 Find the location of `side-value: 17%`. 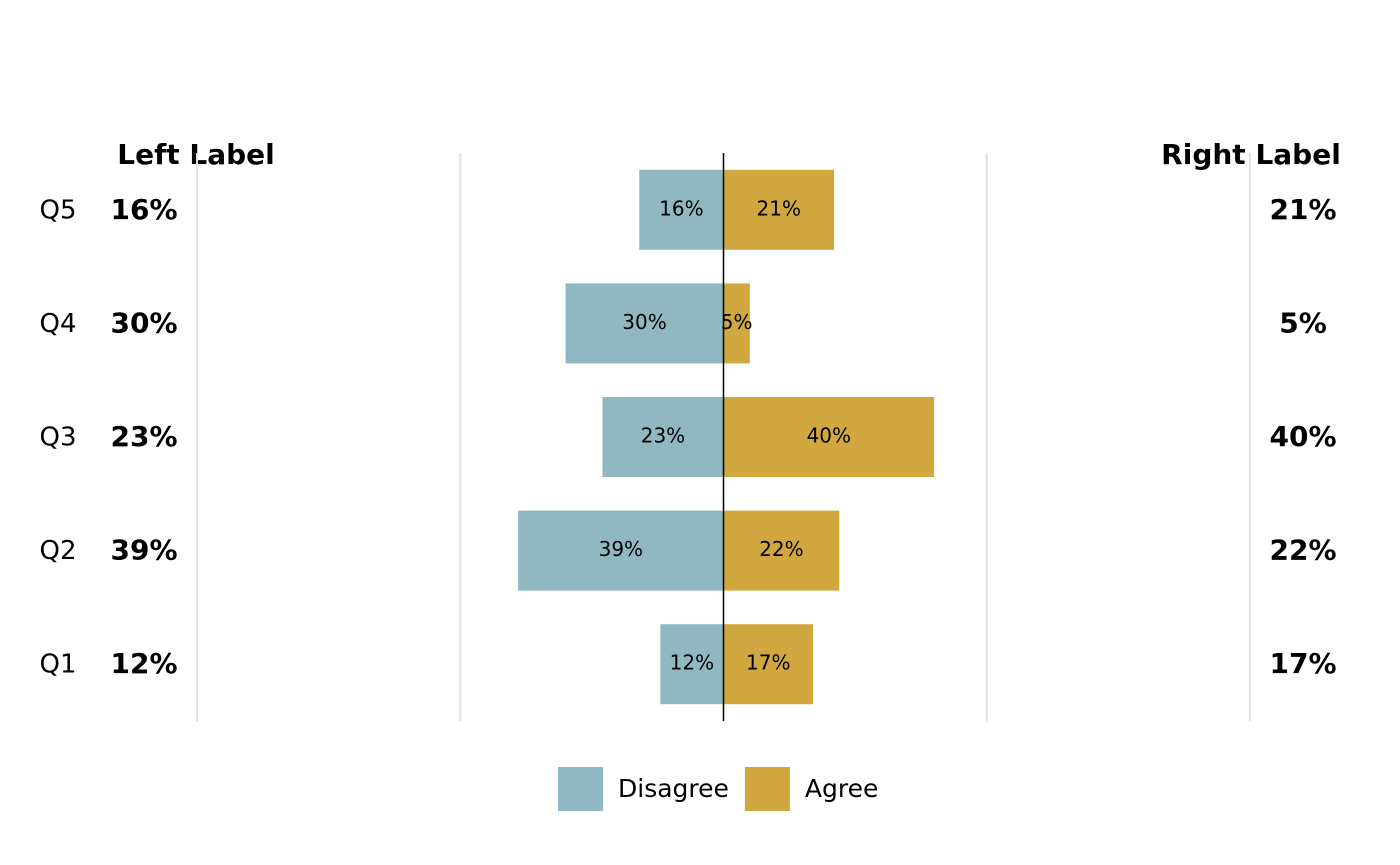

side-value: 17% is located at coordinates (1302, 663).